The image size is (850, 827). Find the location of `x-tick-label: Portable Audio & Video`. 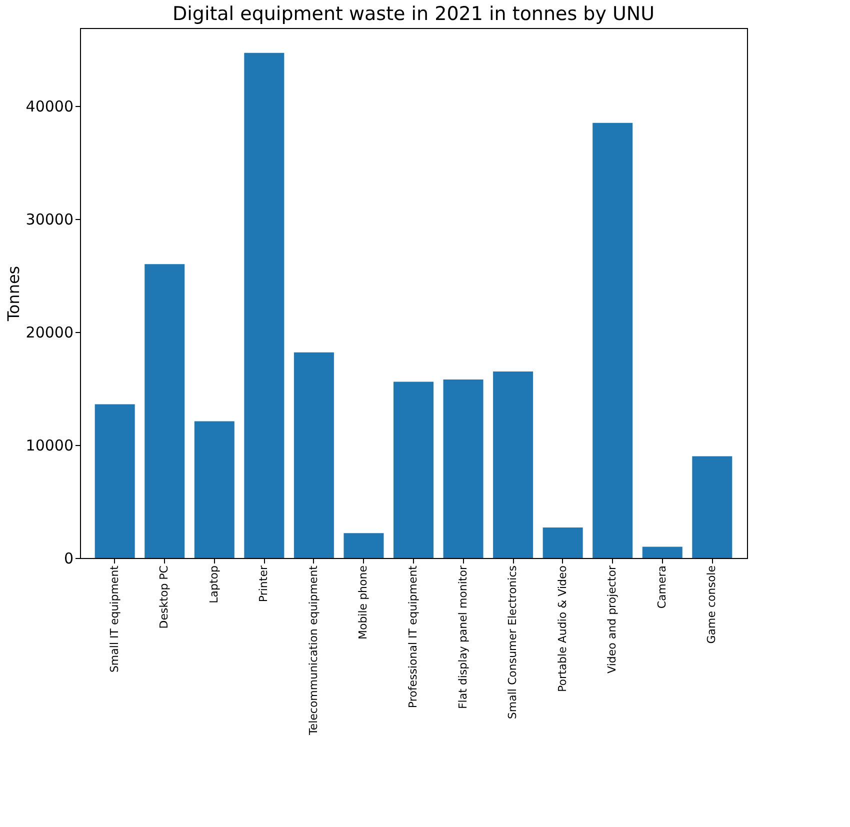

x-tick-label: Portable Audio & Video is located at coordinates (562, 628).